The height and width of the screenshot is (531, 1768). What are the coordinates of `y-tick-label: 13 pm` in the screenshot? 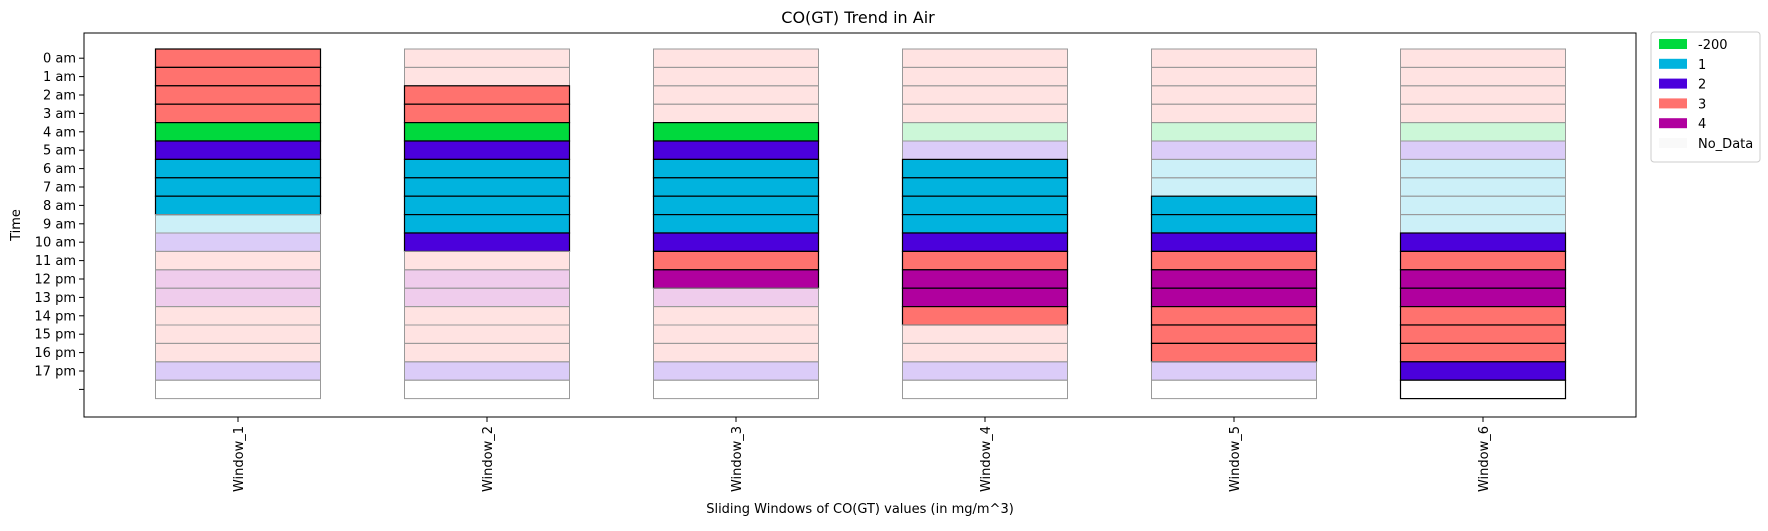 It's located at (55, 298).